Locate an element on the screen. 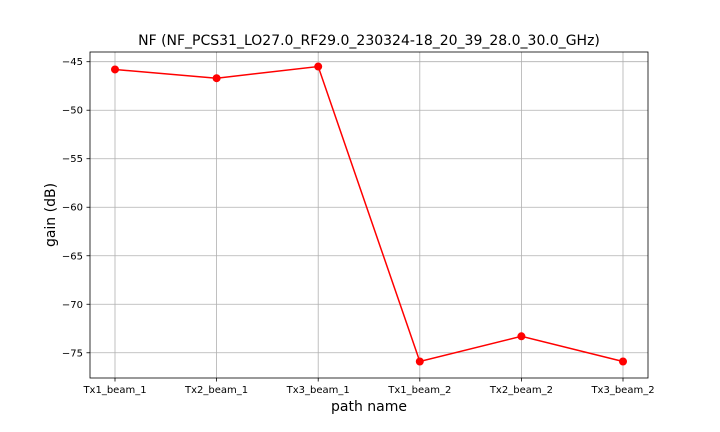 The image size is (720, 432). x-tick-label: Tx1_beam_2 is located at coordinates (419, 390).